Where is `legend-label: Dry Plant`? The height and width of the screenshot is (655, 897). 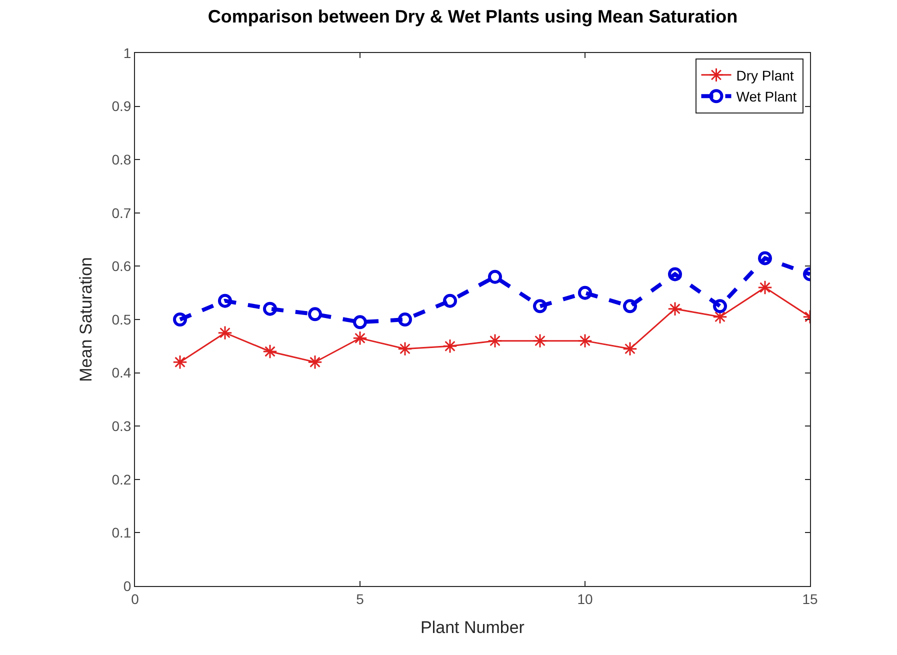
legend-label: Dry Plant is located at coordinates (765, 75).